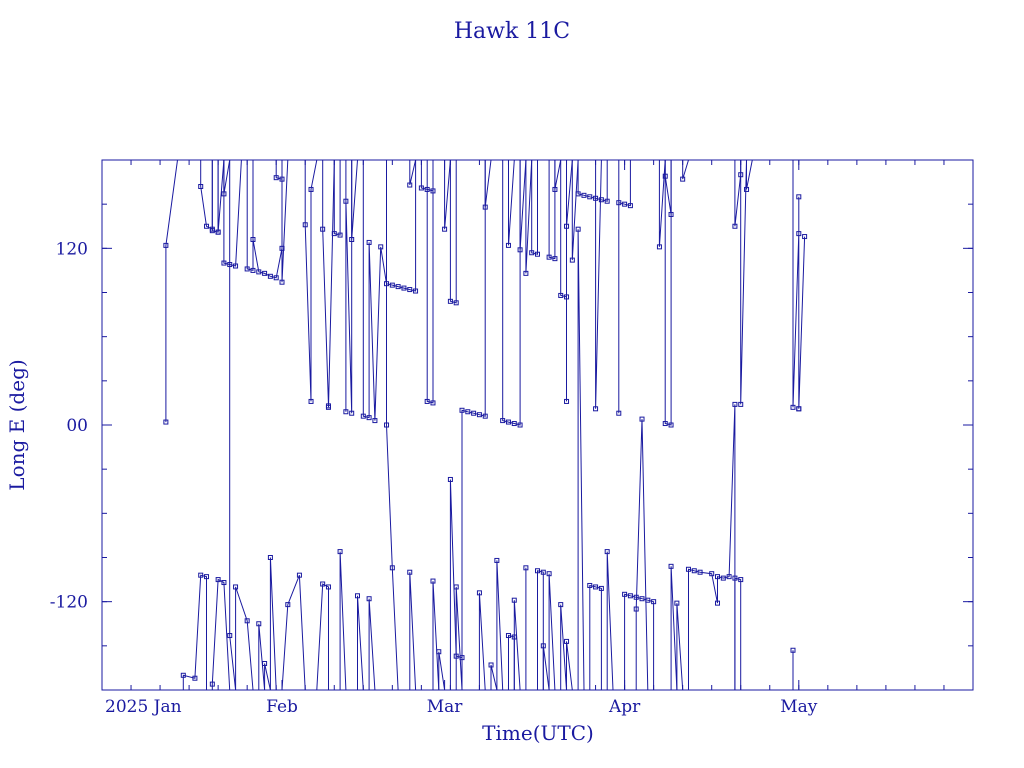 This screenshot has height=768, width=1024. I want to click on y-tick-label: -120, so click(69, 603).